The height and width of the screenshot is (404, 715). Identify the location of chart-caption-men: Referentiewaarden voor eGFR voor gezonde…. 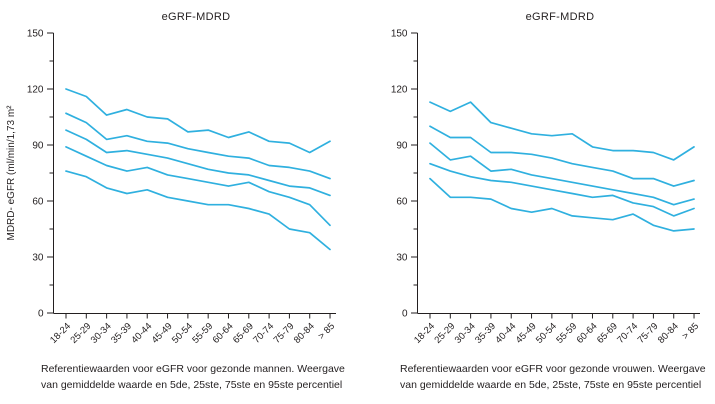
(199, 378).